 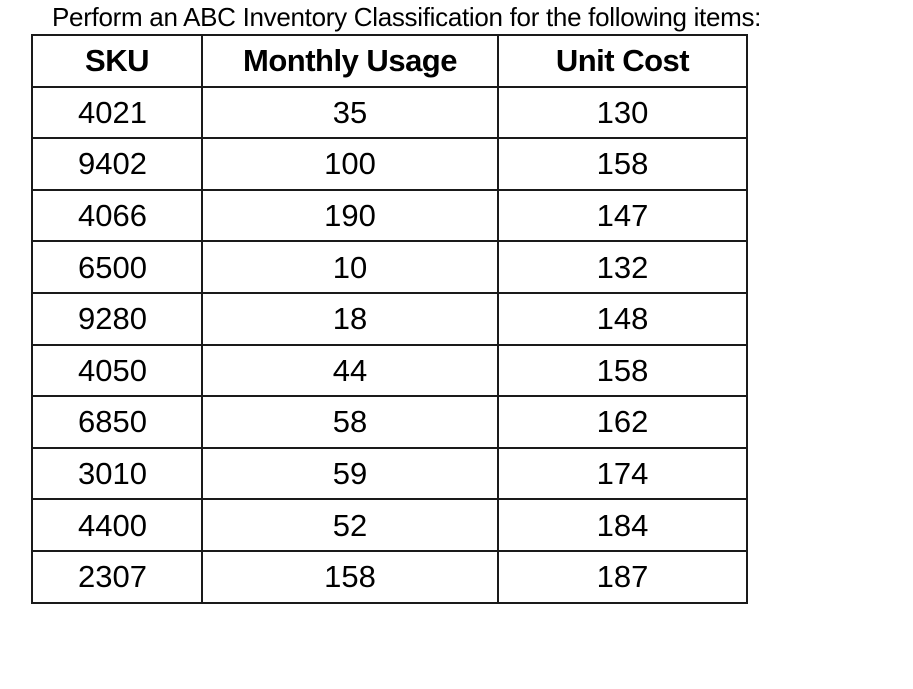 I want to click on table-row: 2307 158 187, so click(x=389, y=576).